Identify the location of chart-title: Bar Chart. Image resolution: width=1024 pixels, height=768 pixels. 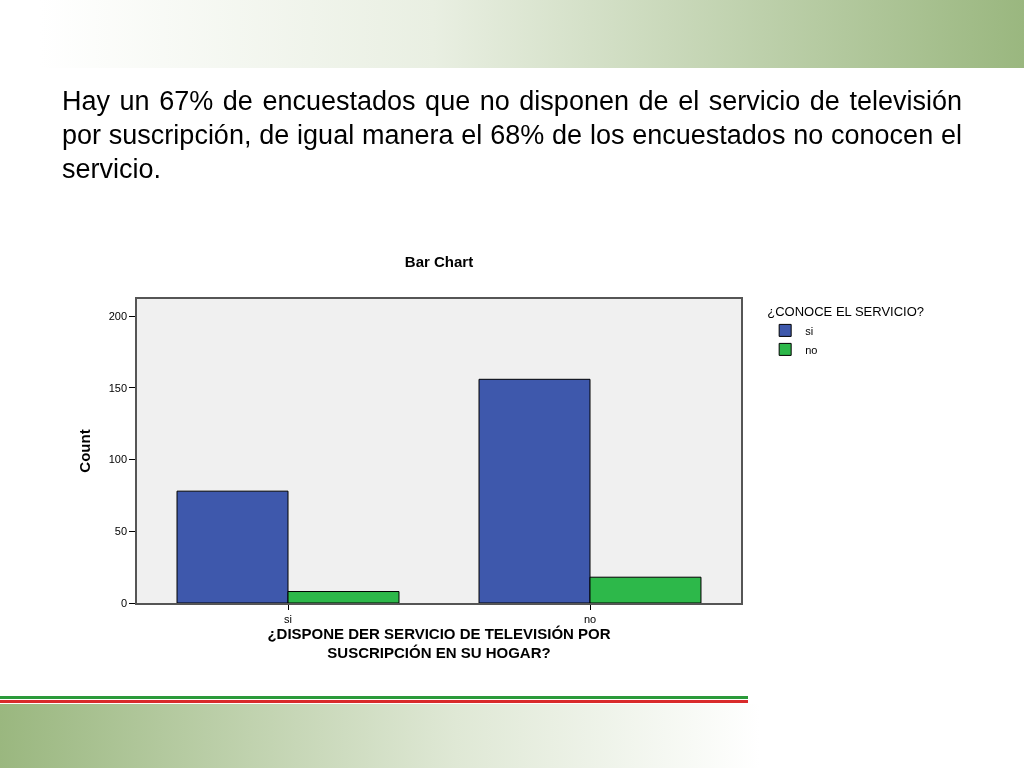
(439, 261).